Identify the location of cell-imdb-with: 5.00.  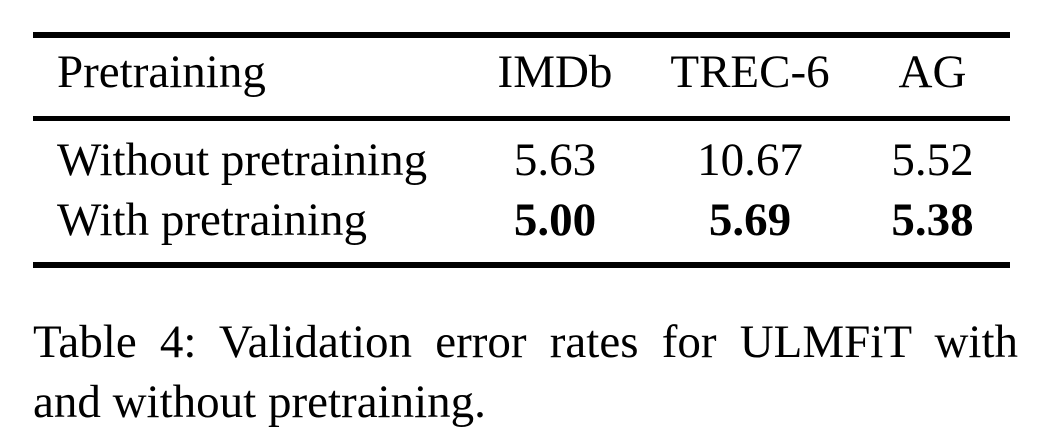
(555, 220).